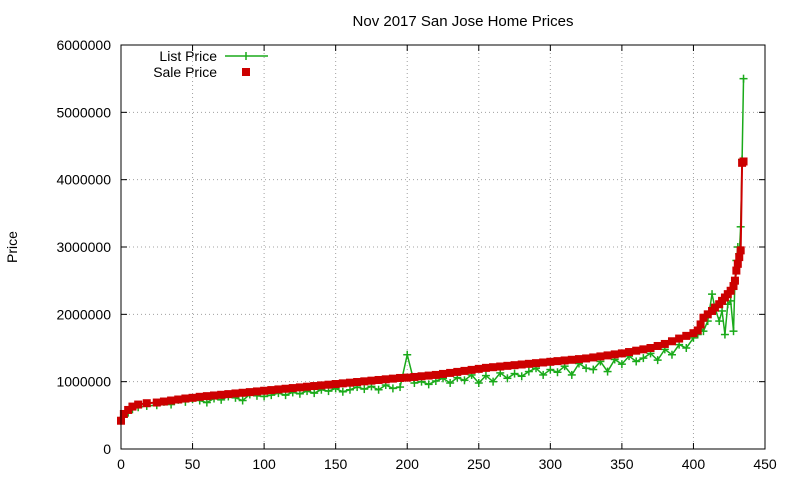 The height and width of the screenshot is (480, 800). What do you see at coordinates (83, 45) in the screenshot?
I see `y-tick-label: 6000000` at bounding box center [83, 45].